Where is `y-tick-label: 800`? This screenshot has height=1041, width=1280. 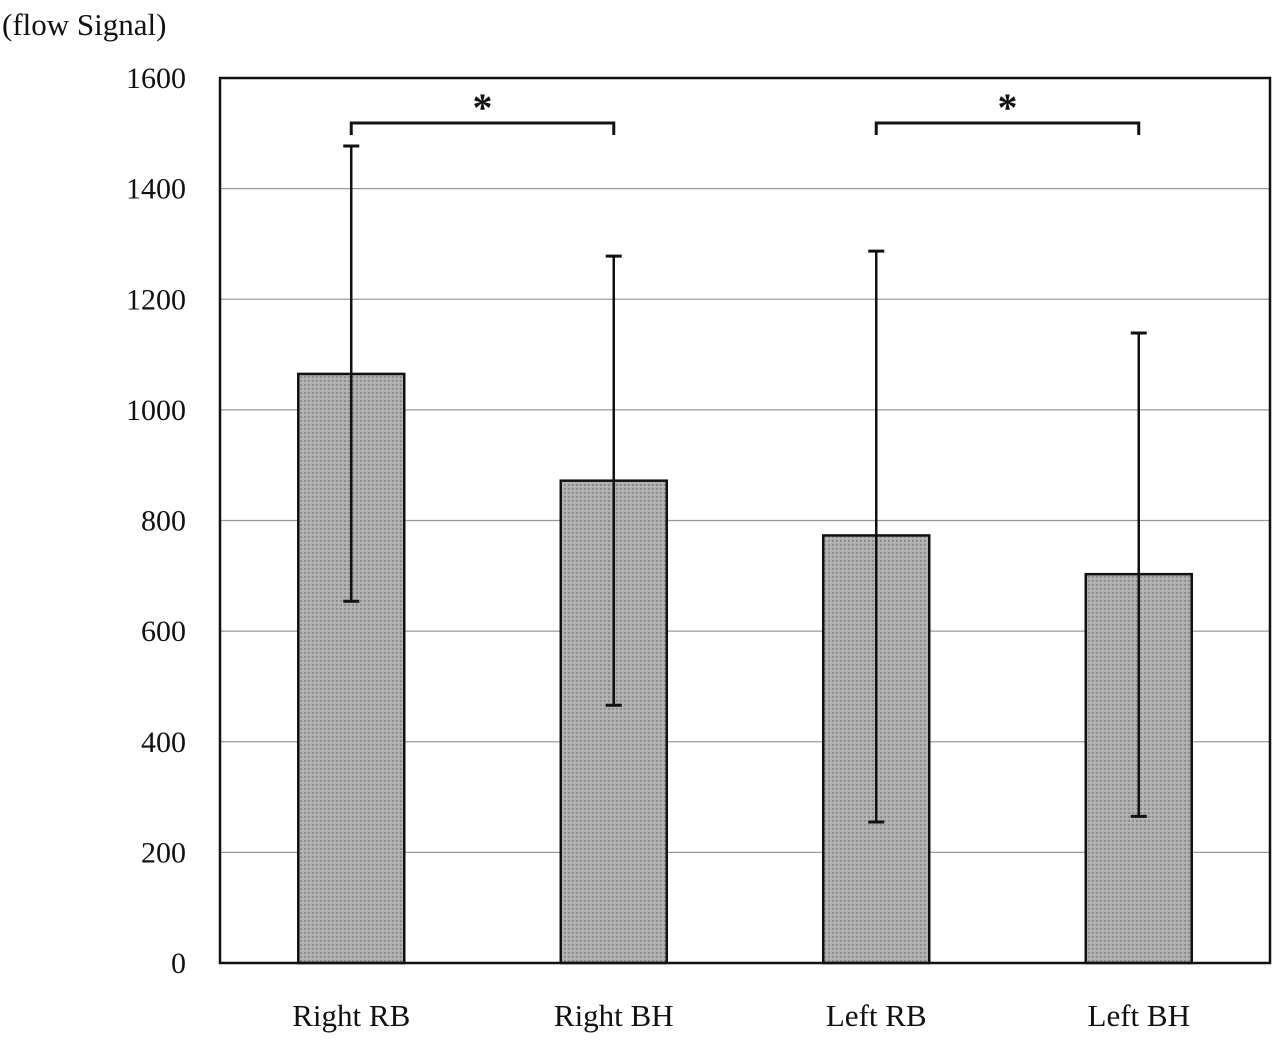 y-tick-label: 800 is located at coordinates (163, 521).